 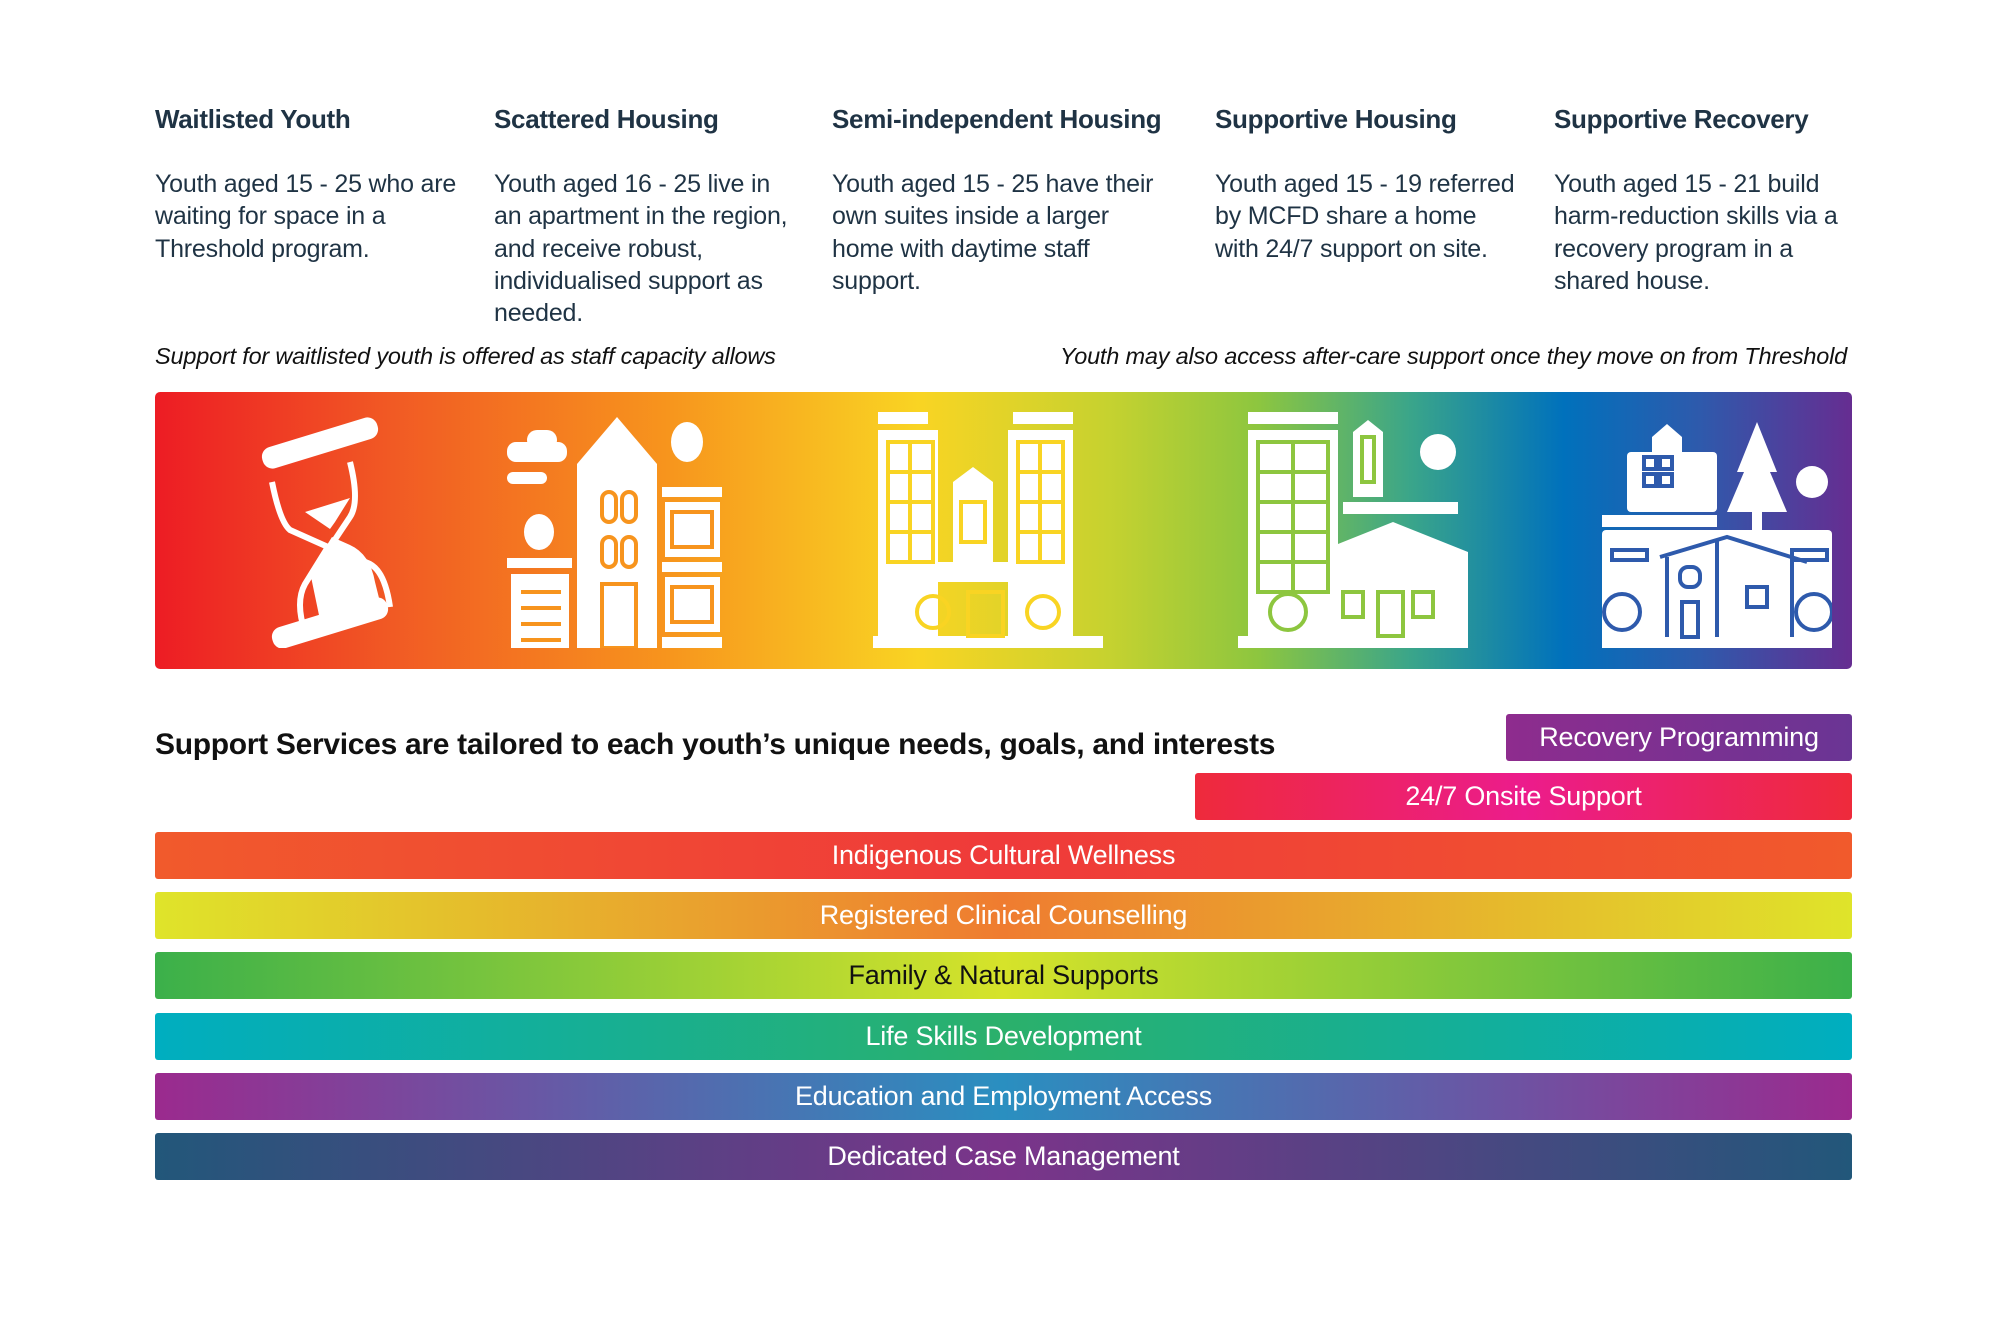 I want to click on bar-label: Registered Clinical Counselling, so click(x=1003, y=915).